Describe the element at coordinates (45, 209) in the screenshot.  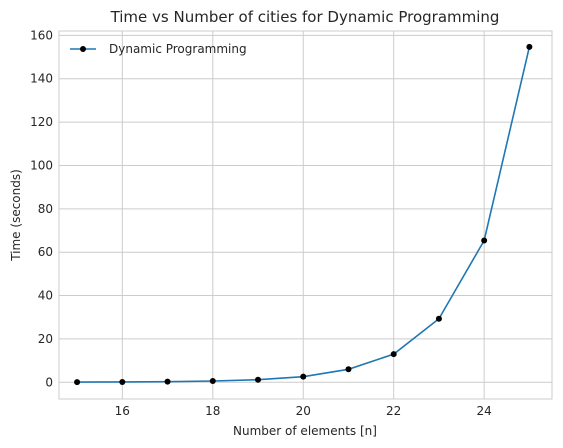
I see `y-tick-label: 80` at that location.